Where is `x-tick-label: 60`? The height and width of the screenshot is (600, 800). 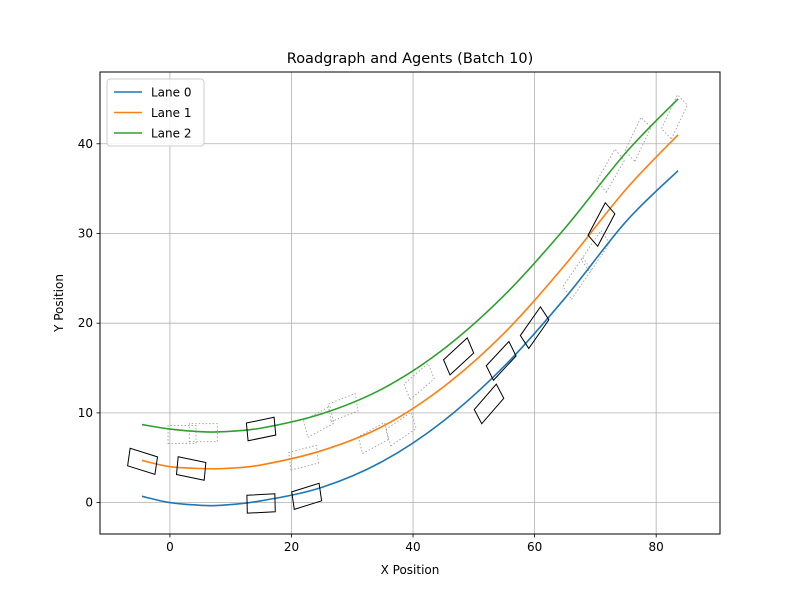
x-tick-label: 60 is located at coordinates (534, 547).